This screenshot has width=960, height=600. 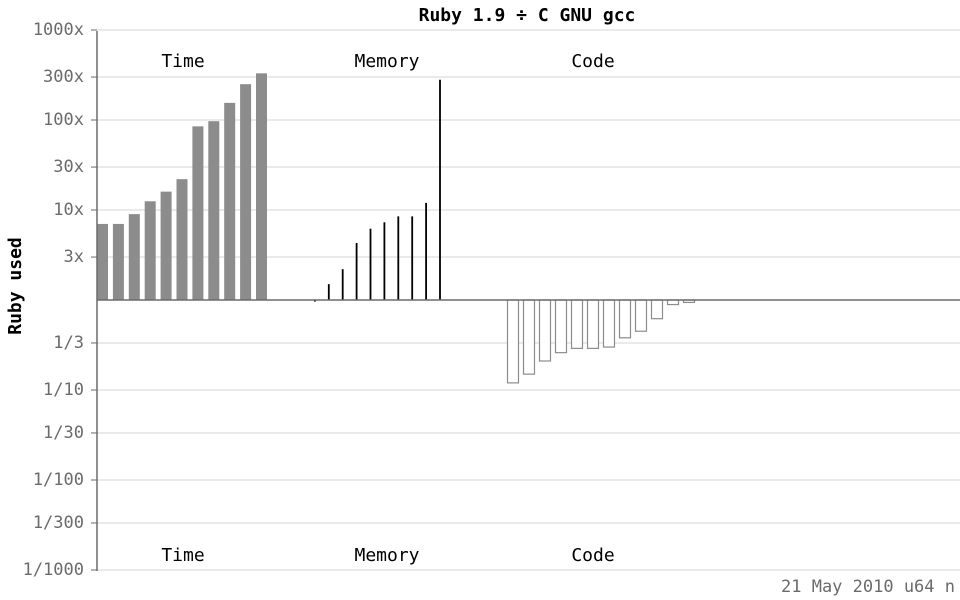 What do you see at coordinates (53, 570) in the screenshot?
I see `y-tick-label-11: 1/1000` at bounding box center [53, 570].